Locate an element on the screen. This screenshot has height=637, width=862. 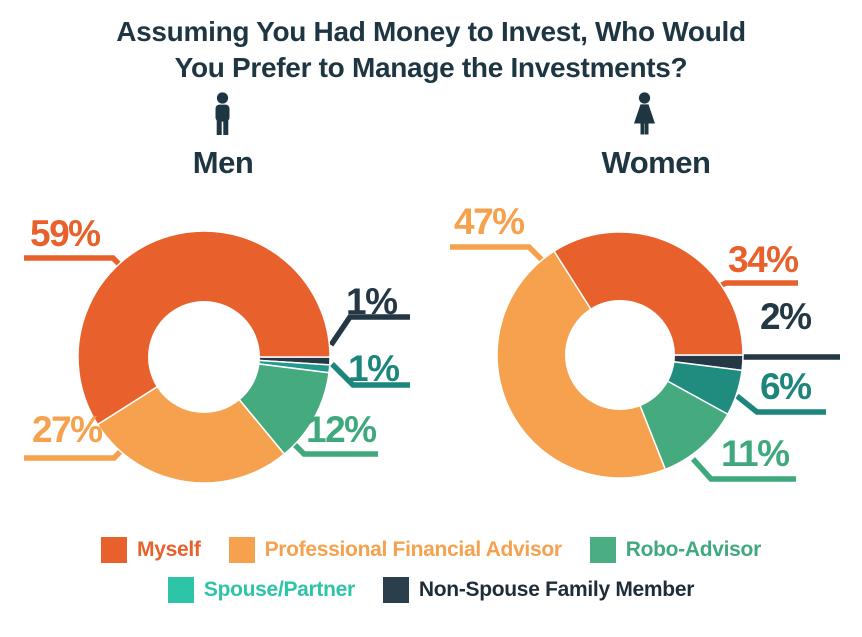
legend-item-professional-financial-advisor: Professional Financial Advisor is located at coordinates (395, 550).